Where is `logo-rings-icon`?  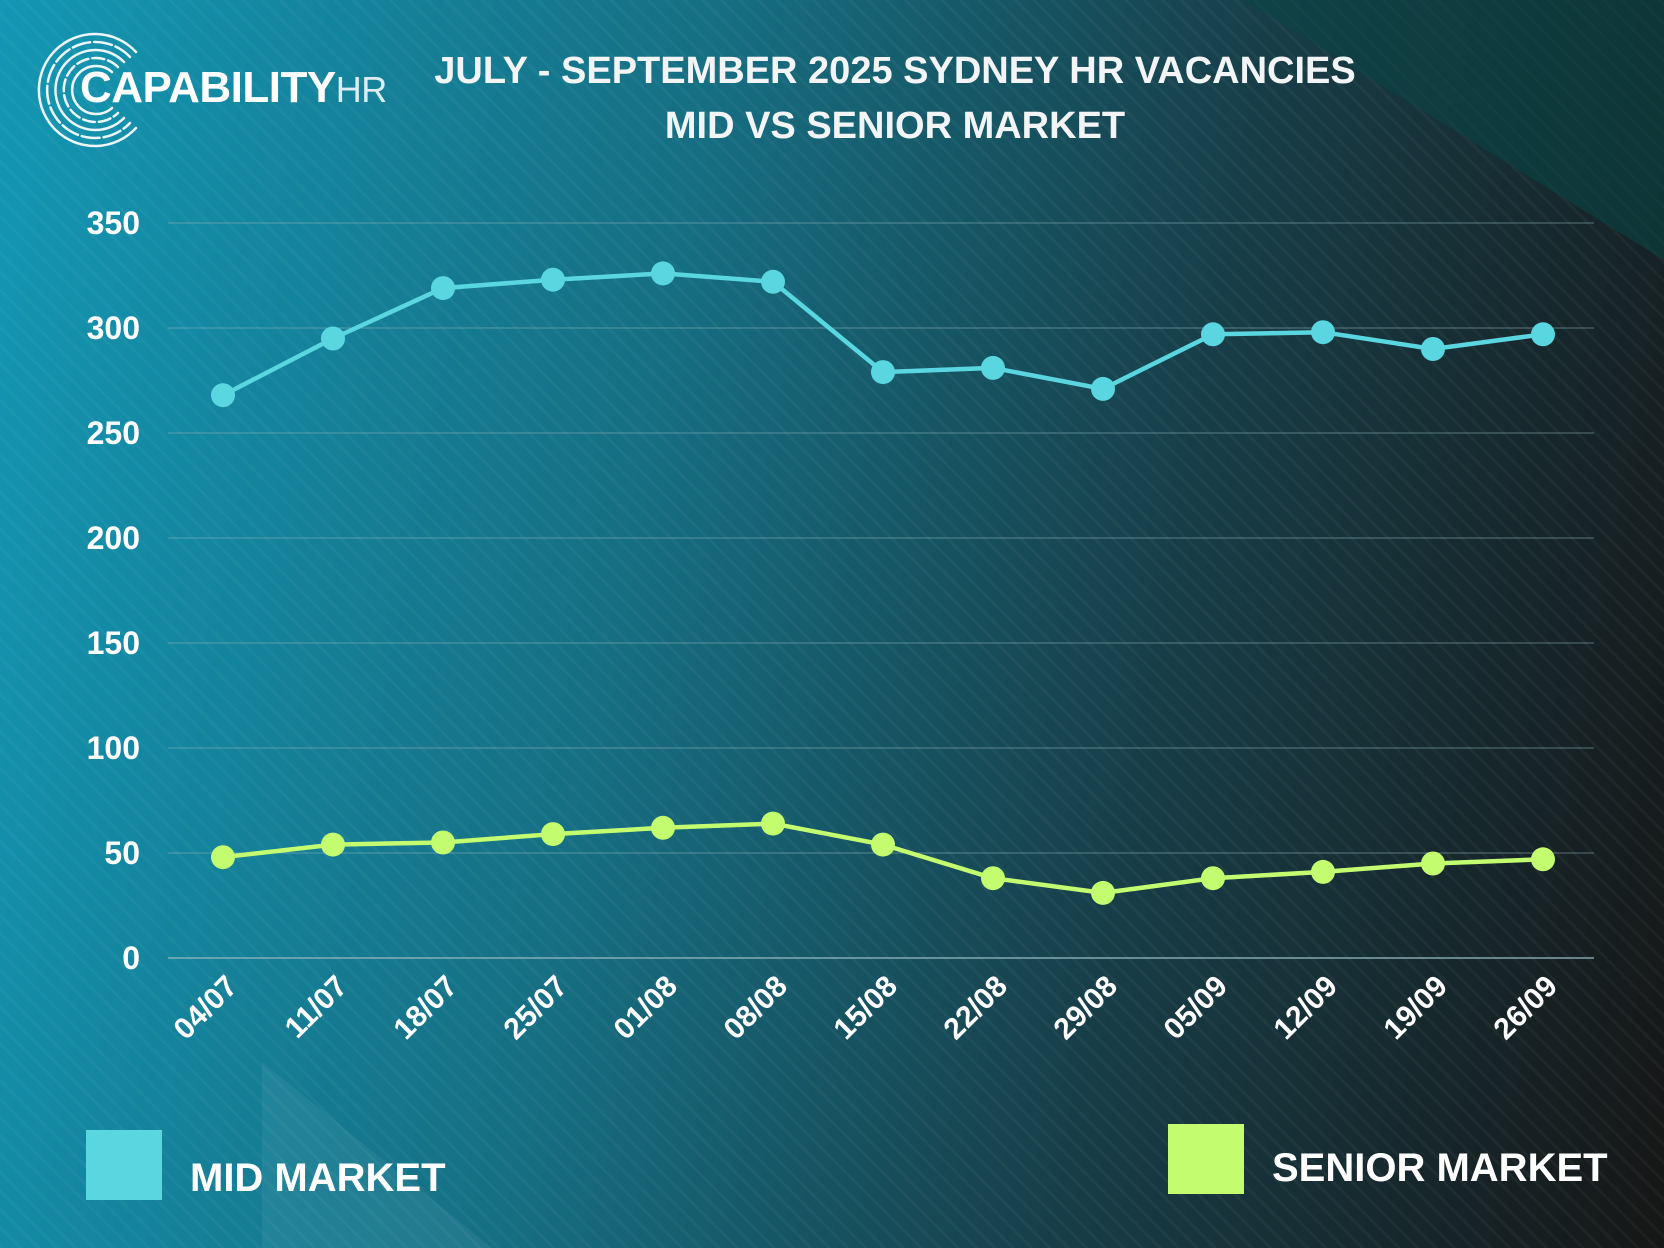 logo-rings-icon is located at coordinates (87, 90).